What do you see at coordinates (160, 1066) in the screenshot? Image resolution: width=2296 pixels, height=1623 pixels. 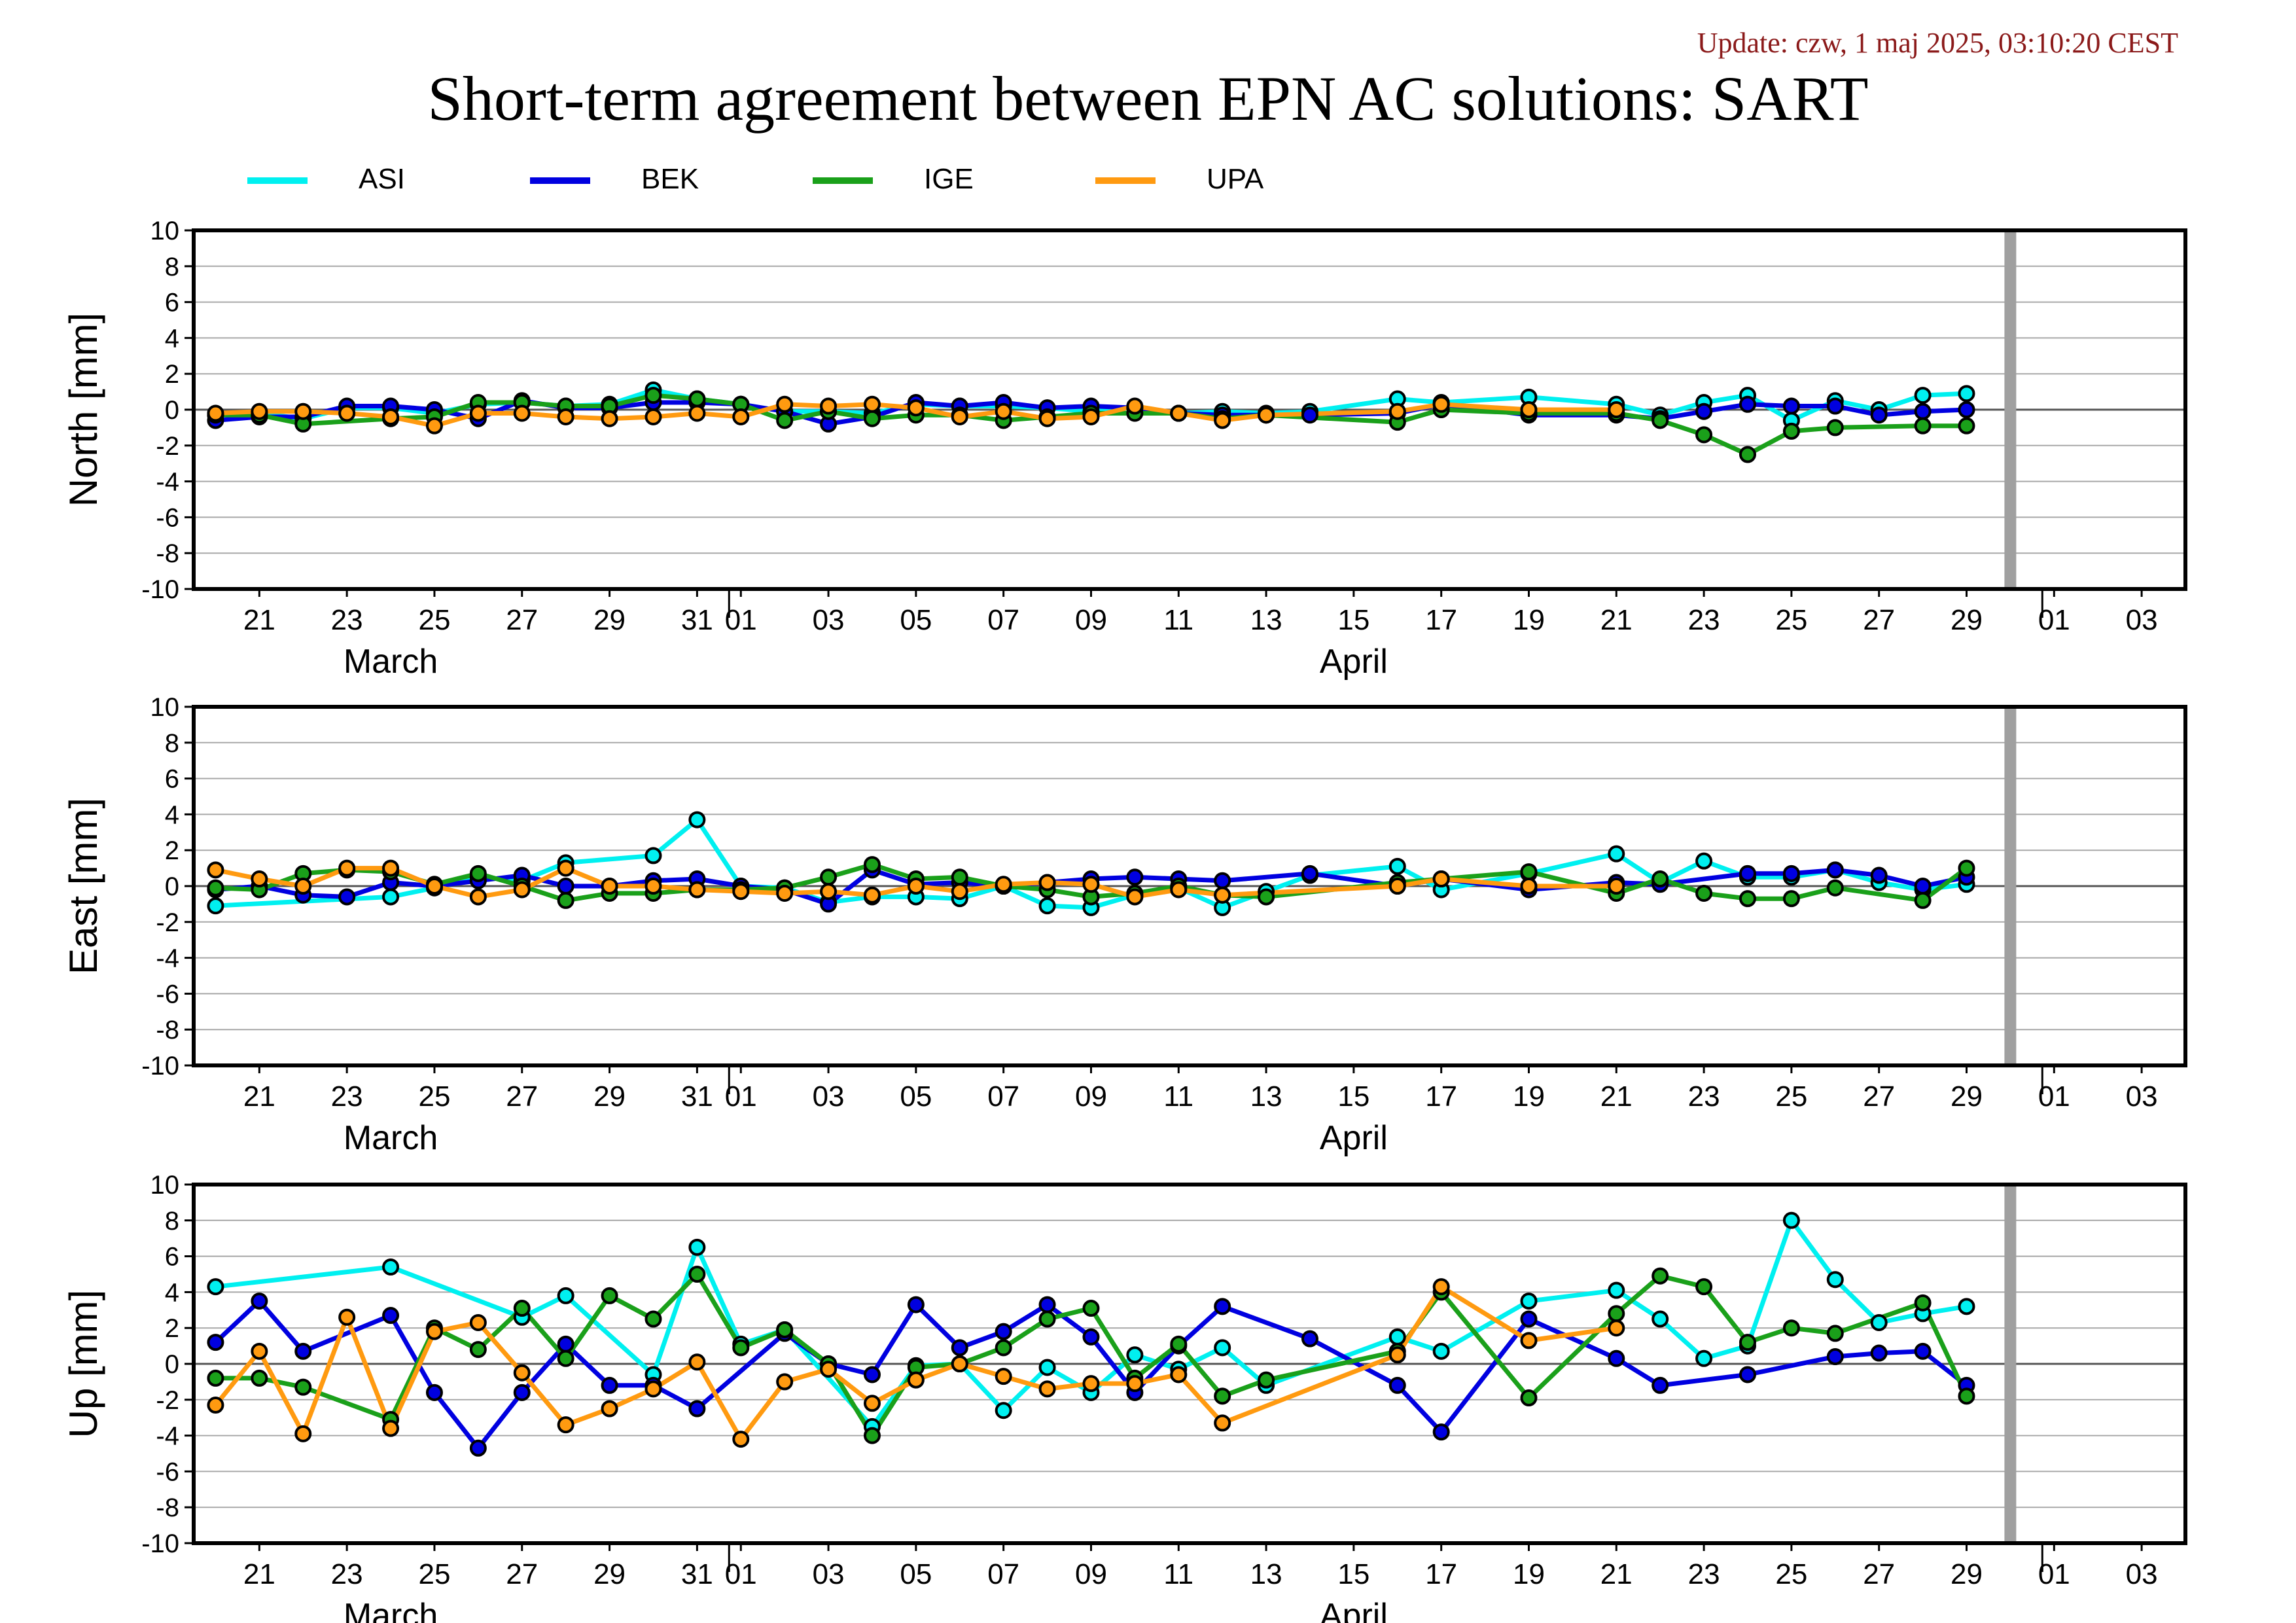 I see `y-tick-label: -10` at bounding box center [160, 1066].